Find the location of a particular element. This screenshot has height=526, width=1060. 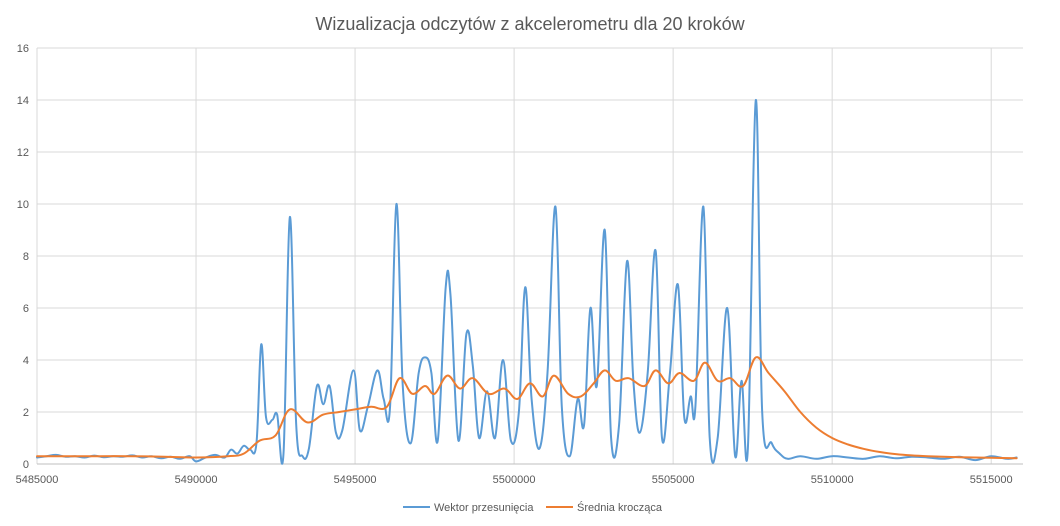

y-tick-label: 8 is located at coordinates (26, 257).